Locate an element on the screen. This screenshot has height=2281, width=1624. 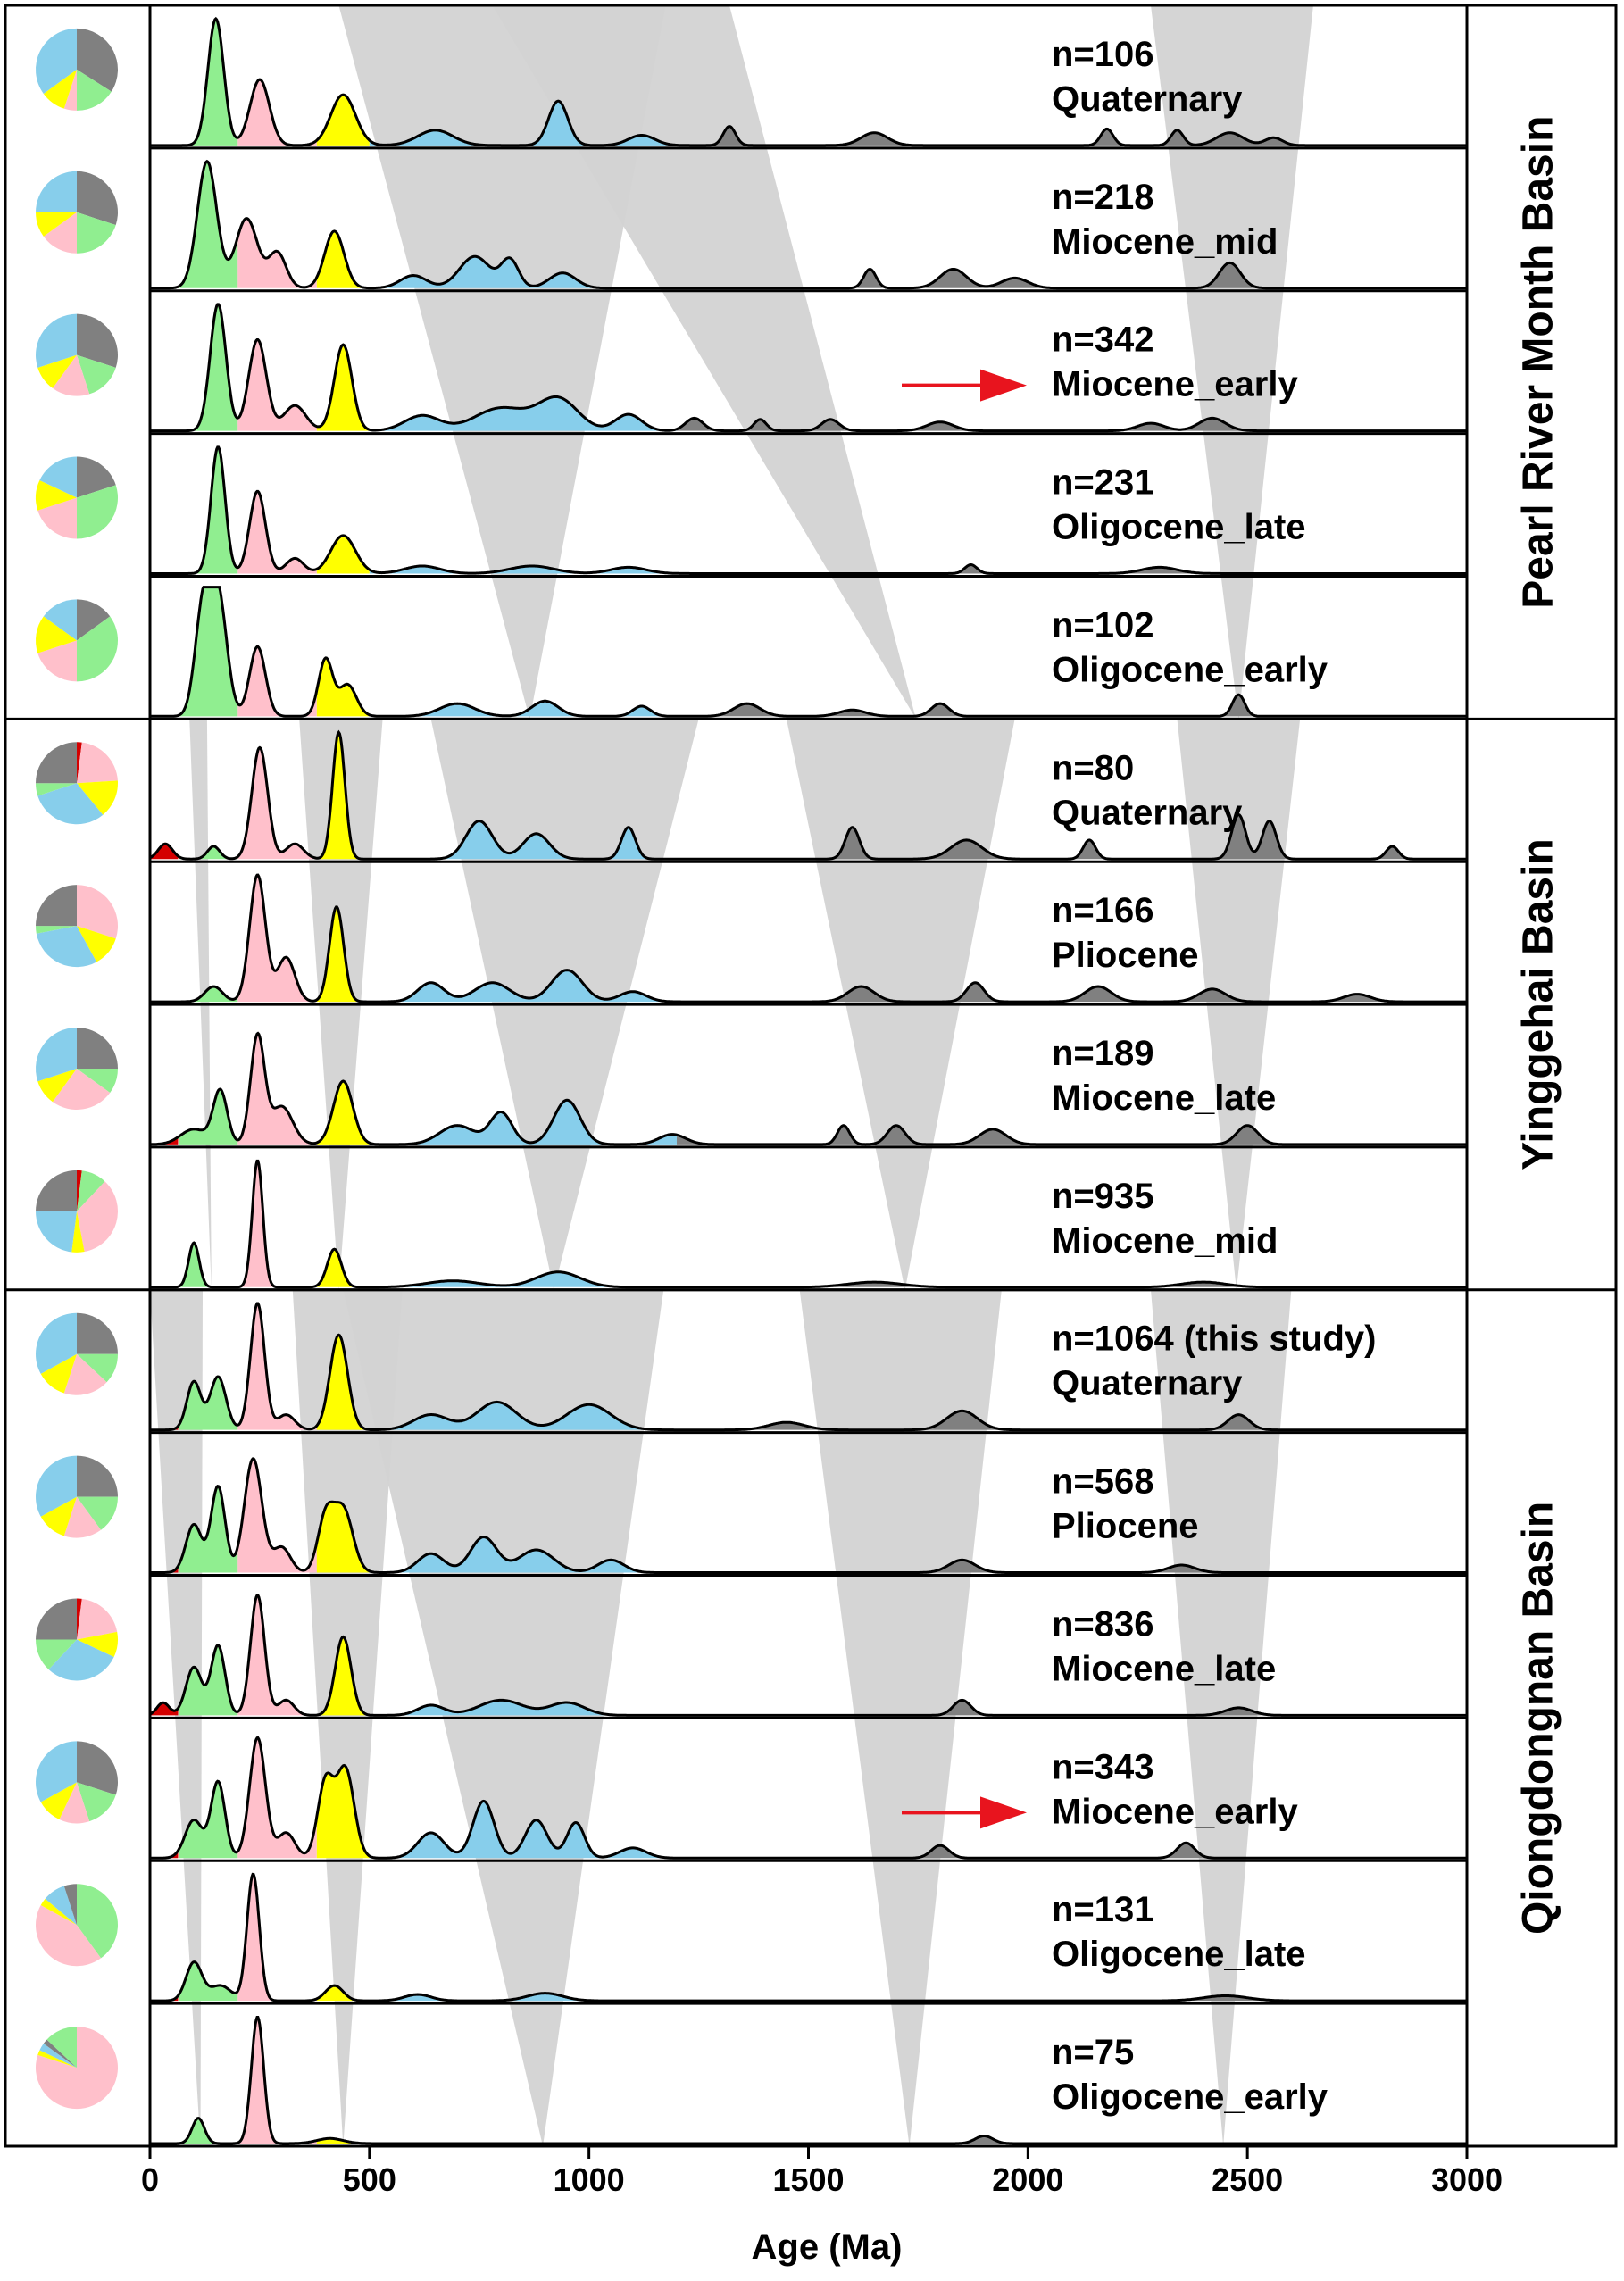
x-tick-label: 2000 is located at coordinates (1027, 2180).